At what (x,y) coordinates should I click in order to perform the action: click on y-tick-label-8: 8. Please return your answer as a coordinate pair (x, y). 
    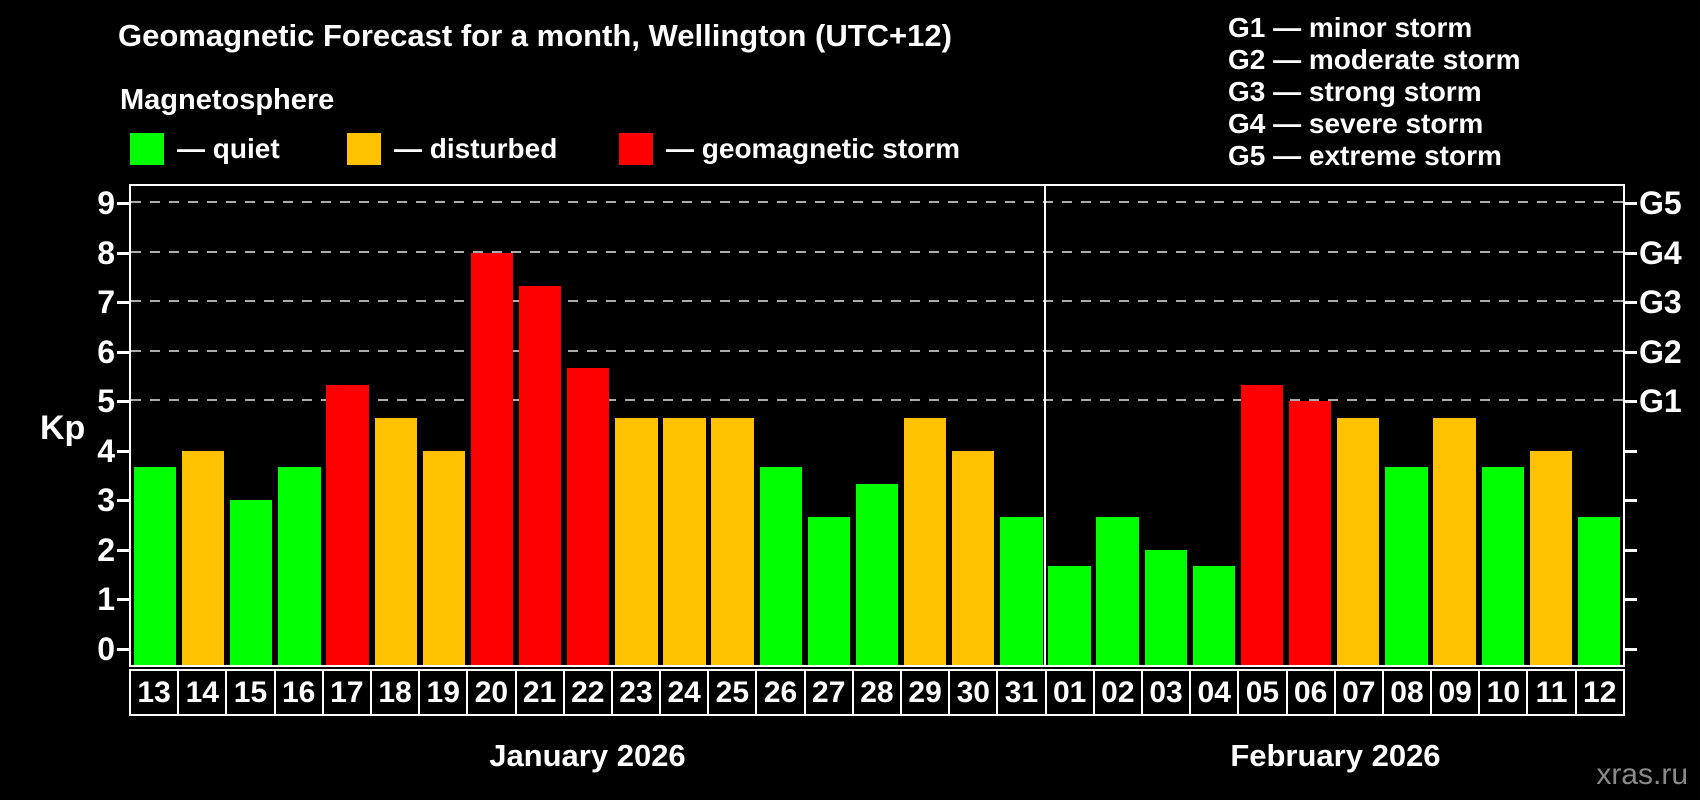
    Looking at the image, I should click on (106, 252).